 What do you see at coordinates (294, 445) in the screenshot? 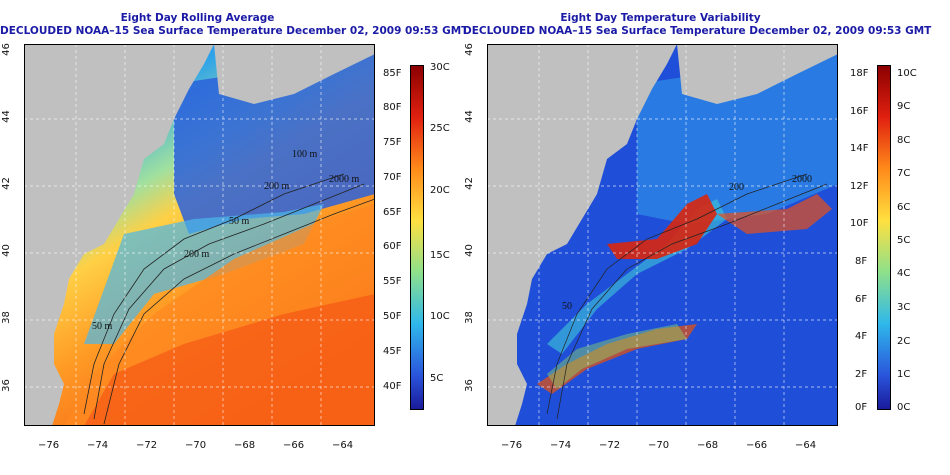
I see `left-x-tick-66: −66` at bounding box center [294, 445].